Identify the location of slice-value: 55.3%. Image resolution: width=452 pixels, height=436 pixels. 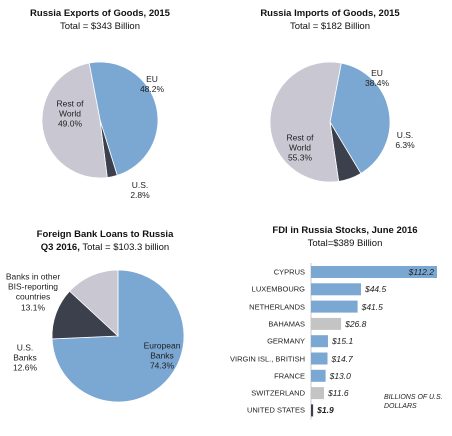
(300, 158).